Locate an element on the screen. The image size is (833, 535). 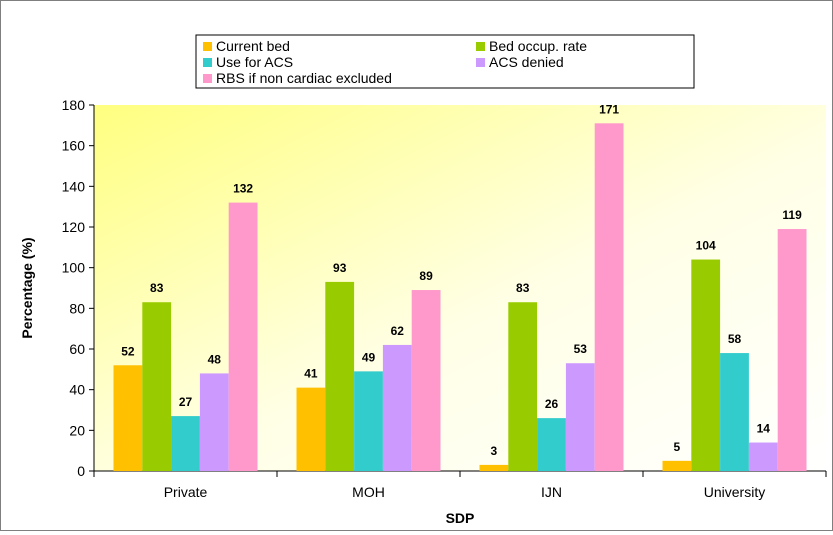
data-label: 48 is located at coordinates (215, 359).